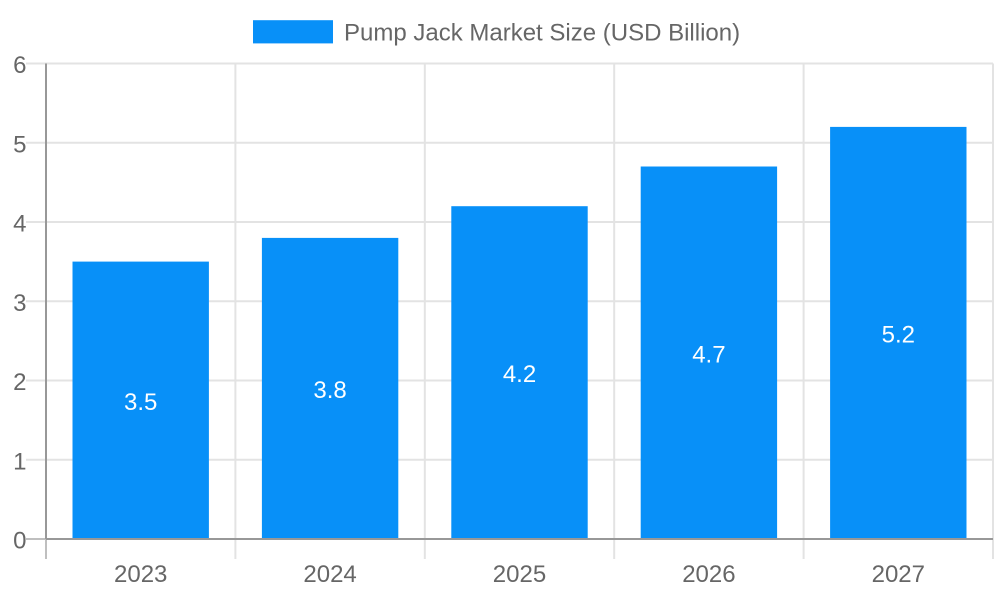  What do you see at coordinates (898, 574) in the screenshot?
I see `svg-text: 2027` at bounding box center [898, 574].